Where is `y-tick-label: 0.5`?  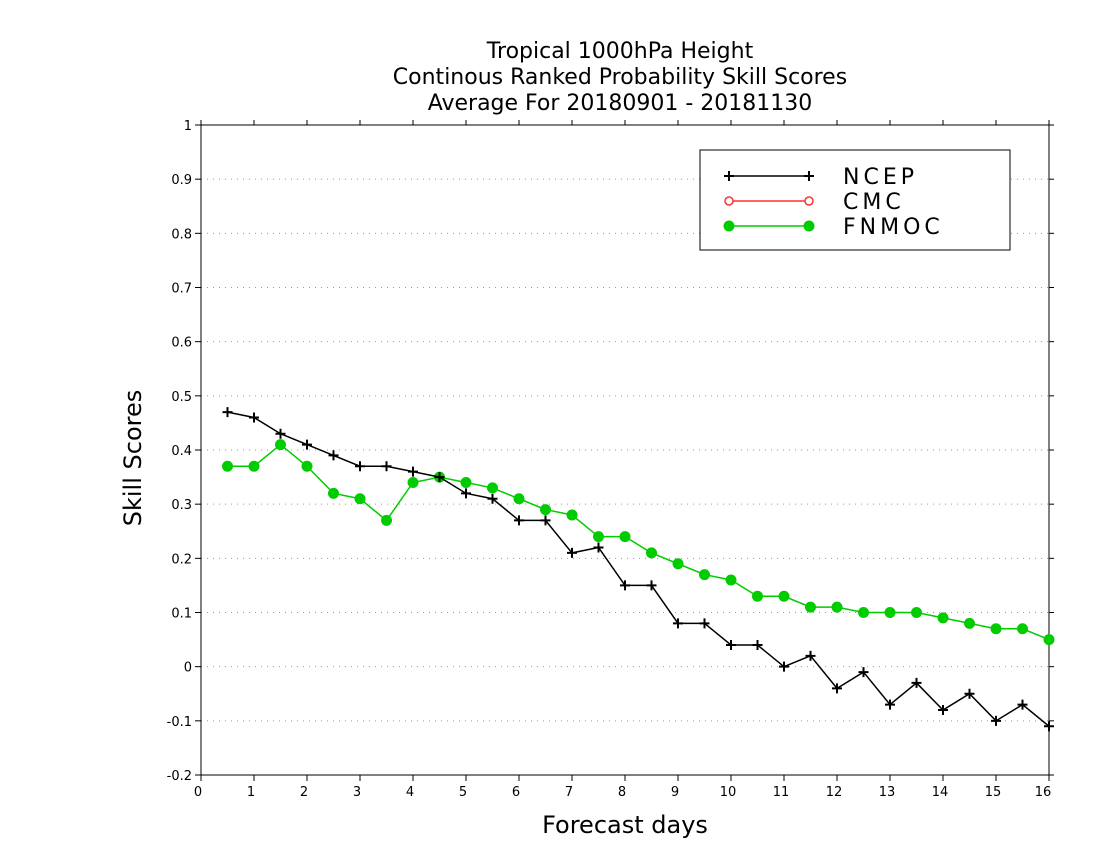
y-tick-label: 0.5 is located at coordinates (181, 397).